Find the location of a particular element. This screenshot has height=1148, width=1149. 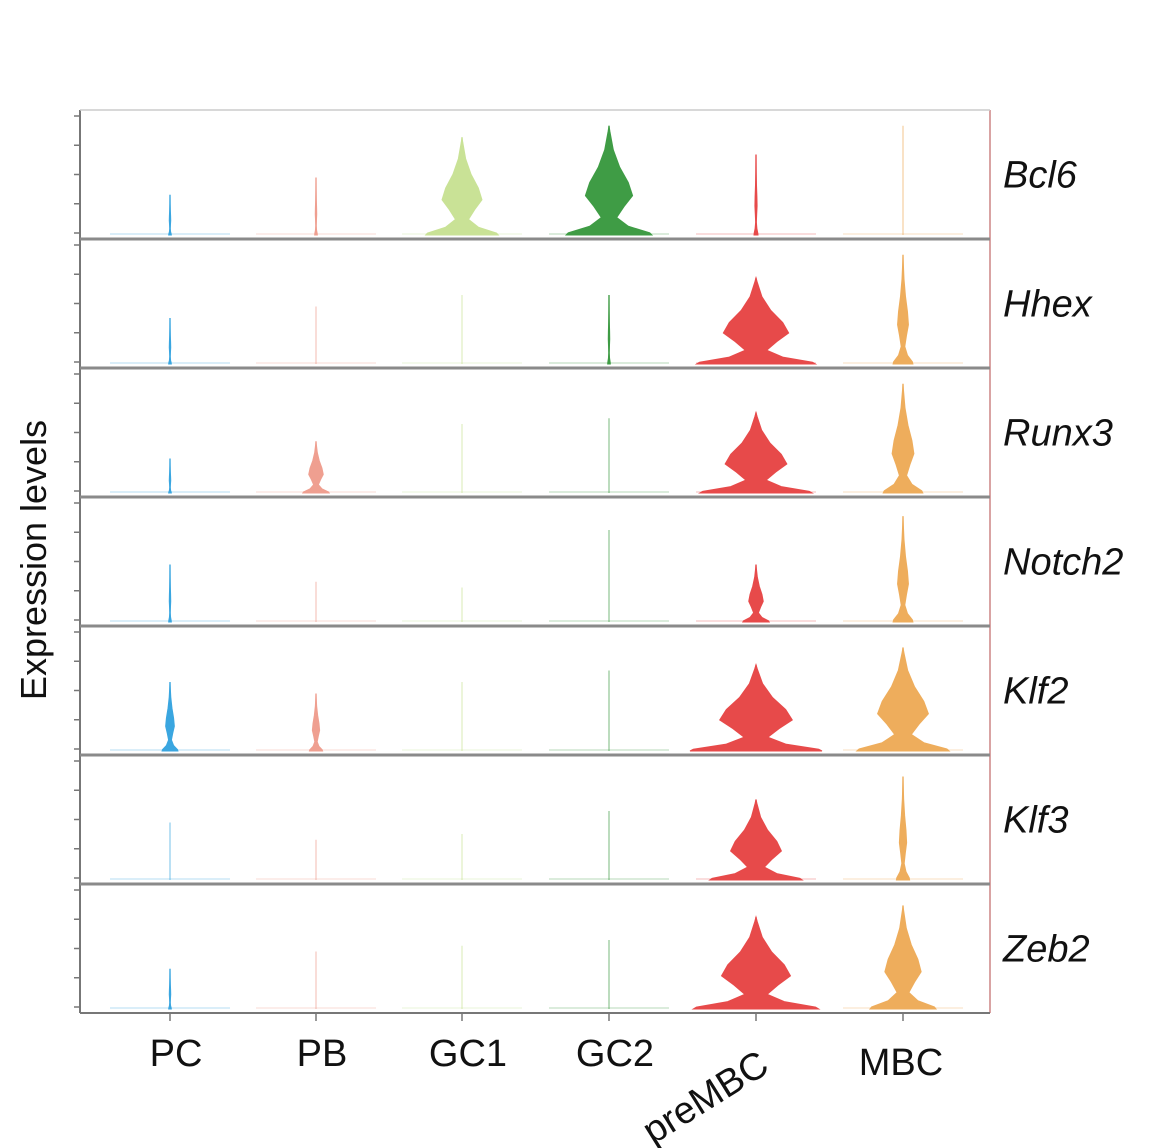

x-tick-label: preMBC is located at coordinates (705, 1095).